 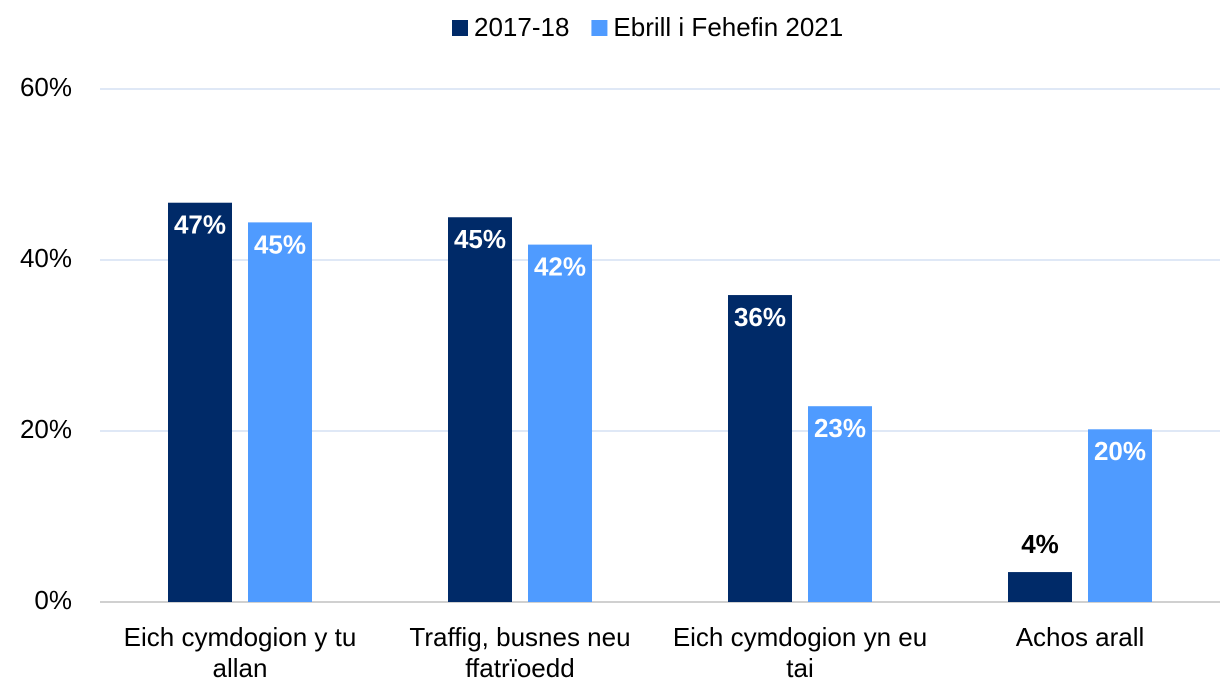 I want to click on legend-label: Ebrill i Fehefin 2021, so click(x=728, y=27).